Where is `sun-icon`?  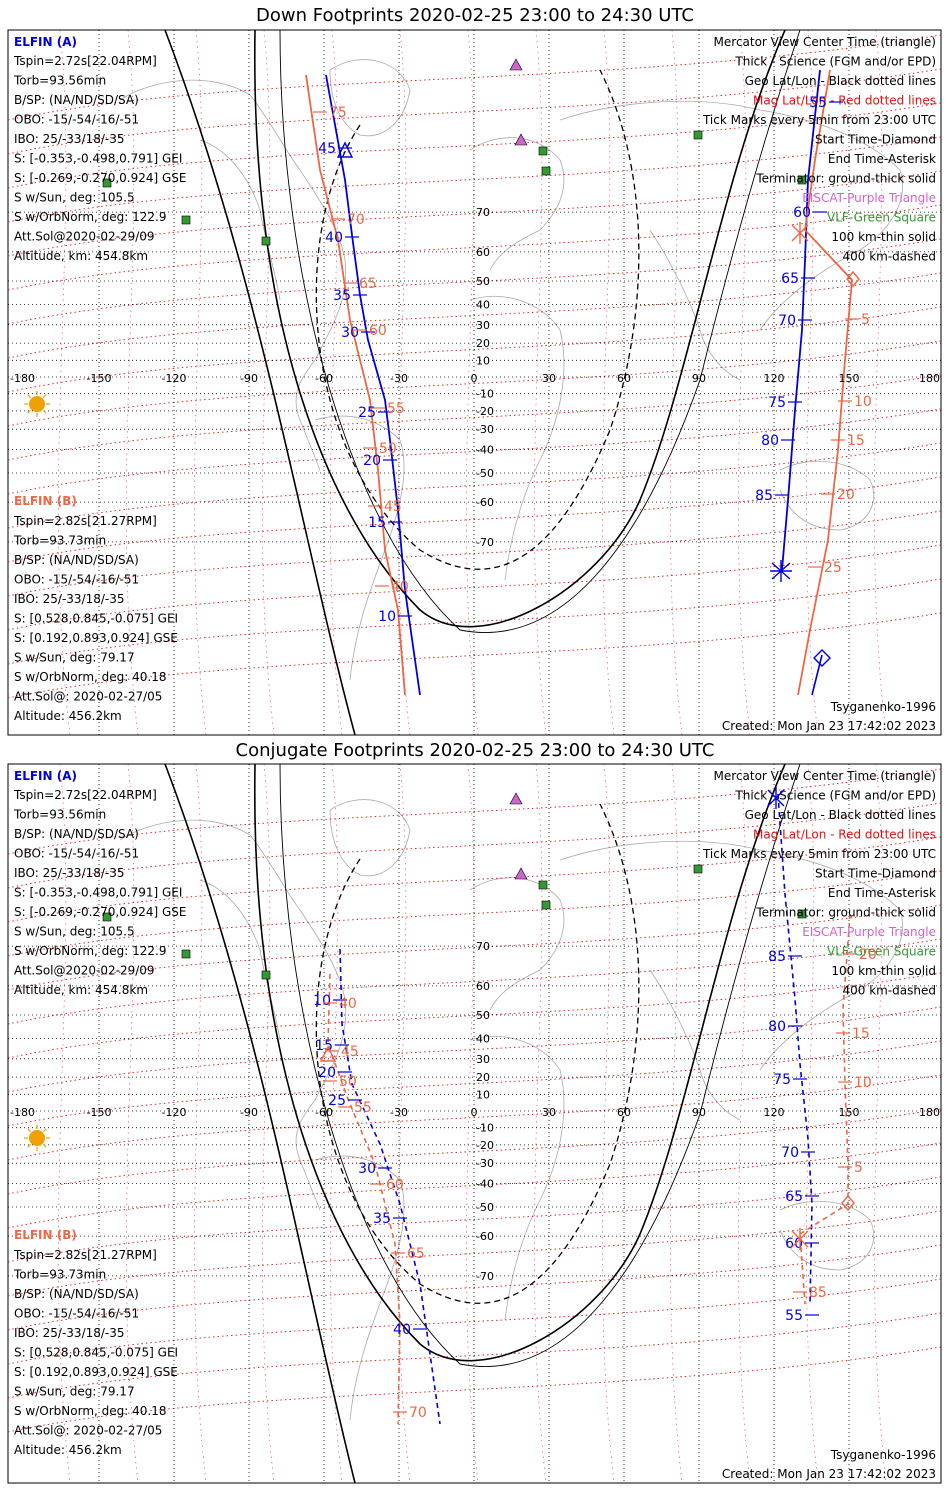 sun-icon is located at coordinates (37, 404).